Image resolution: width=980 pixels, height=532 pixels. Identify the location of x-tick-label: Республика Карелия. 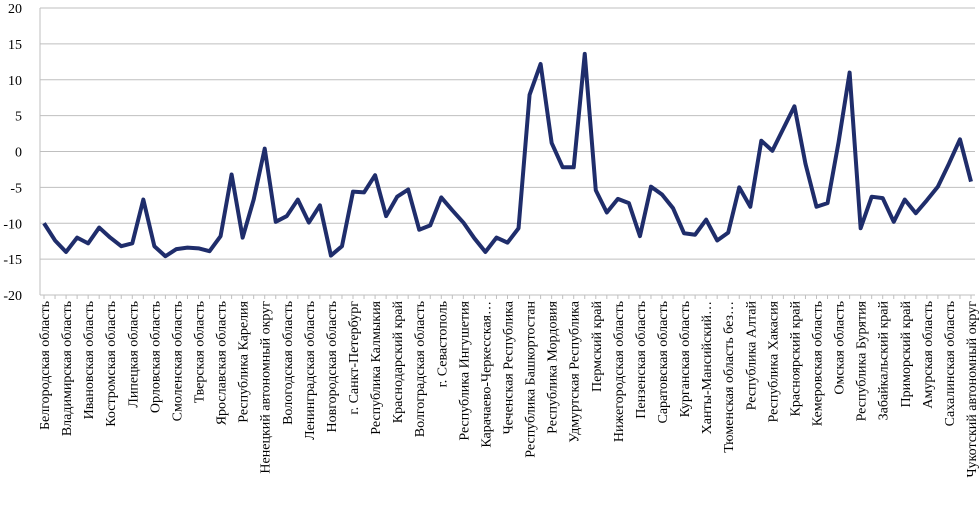
(244, 361).